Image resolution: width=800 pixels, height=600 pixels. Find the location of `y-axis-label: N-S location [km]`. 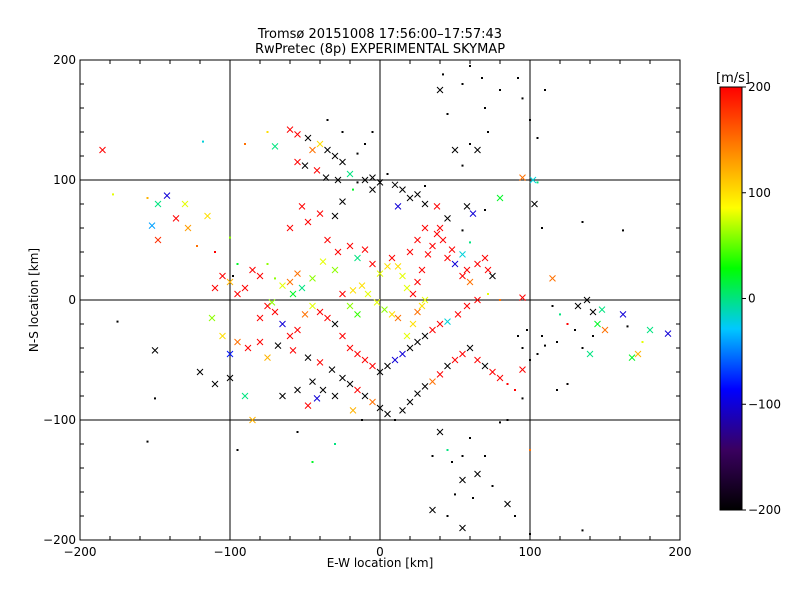

y-axis-label: N-S location [km] is located at coordinates (34, 300).